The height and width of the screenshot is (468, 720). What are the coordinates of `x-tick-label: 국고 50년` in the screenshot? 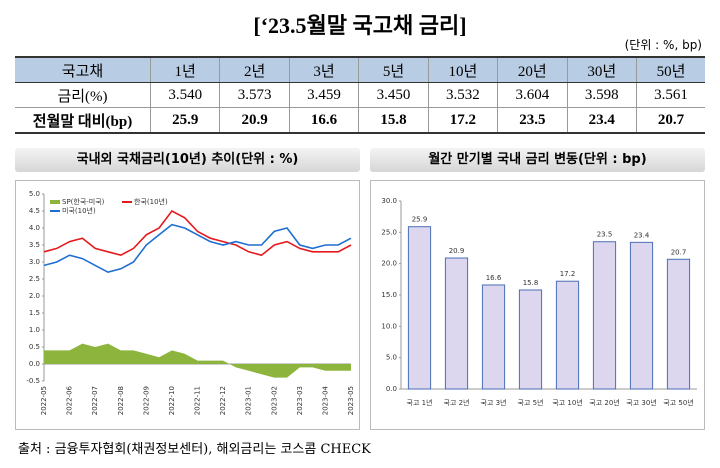 It's located at (678, 402).